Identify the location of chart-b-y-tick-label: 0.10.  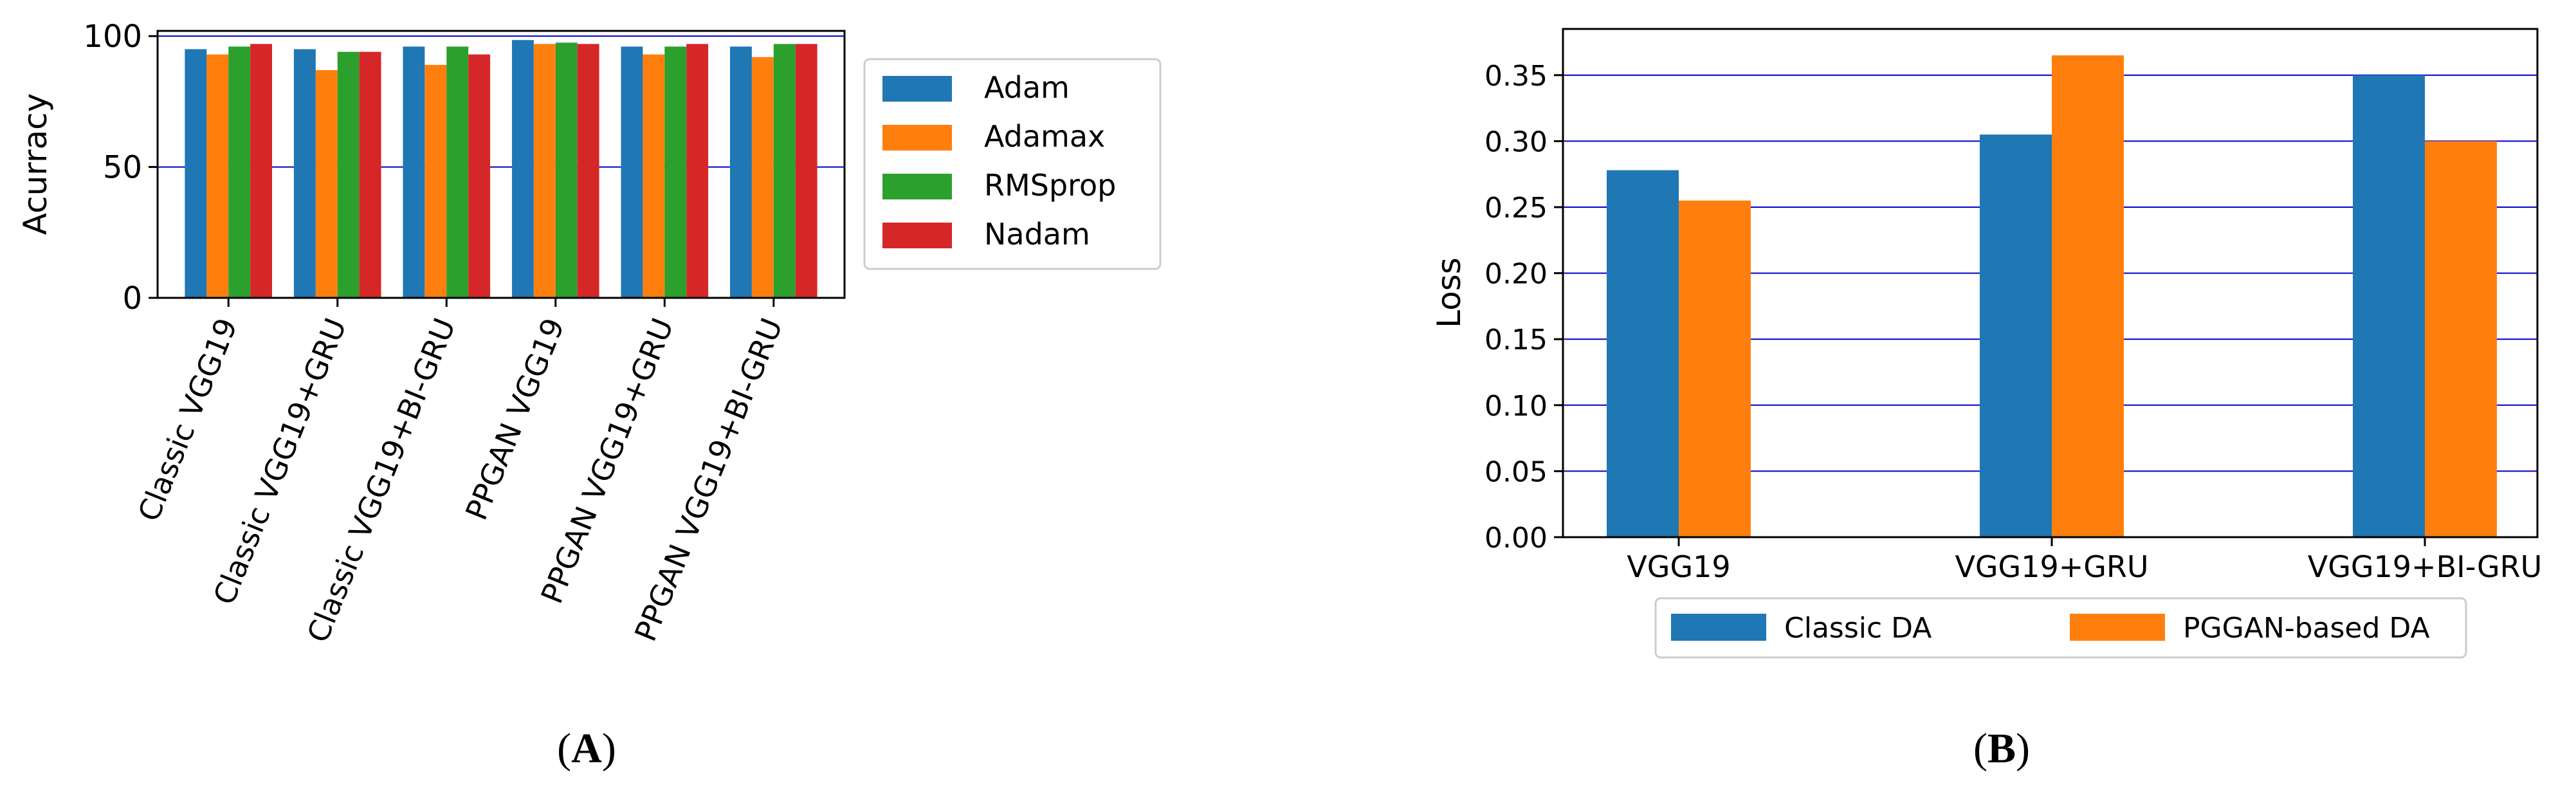
(1516, 406).